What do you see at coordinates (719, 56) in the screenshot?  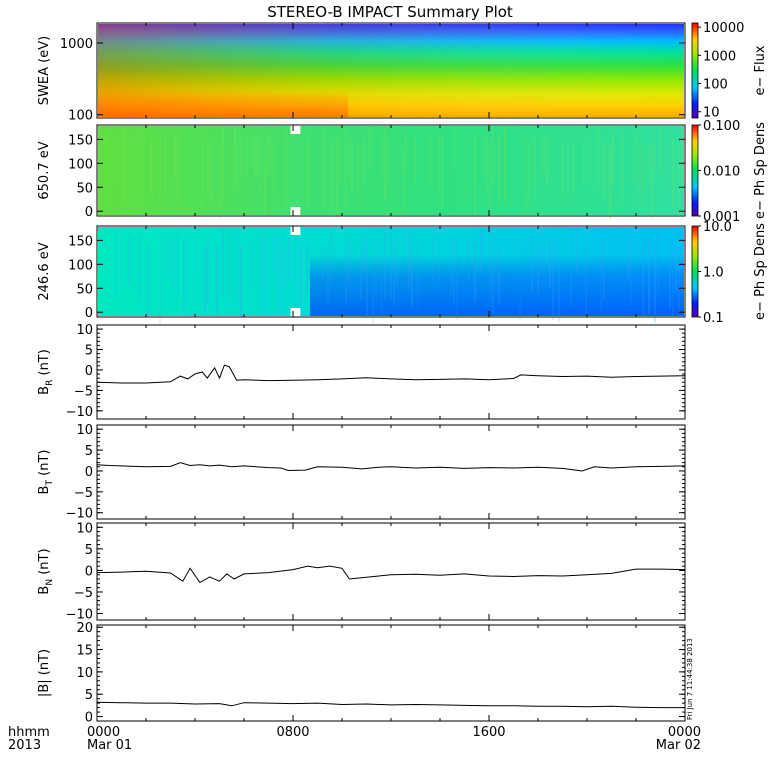 I see `colorbar-tick-label: 1000` at bounding box center [719, 56].